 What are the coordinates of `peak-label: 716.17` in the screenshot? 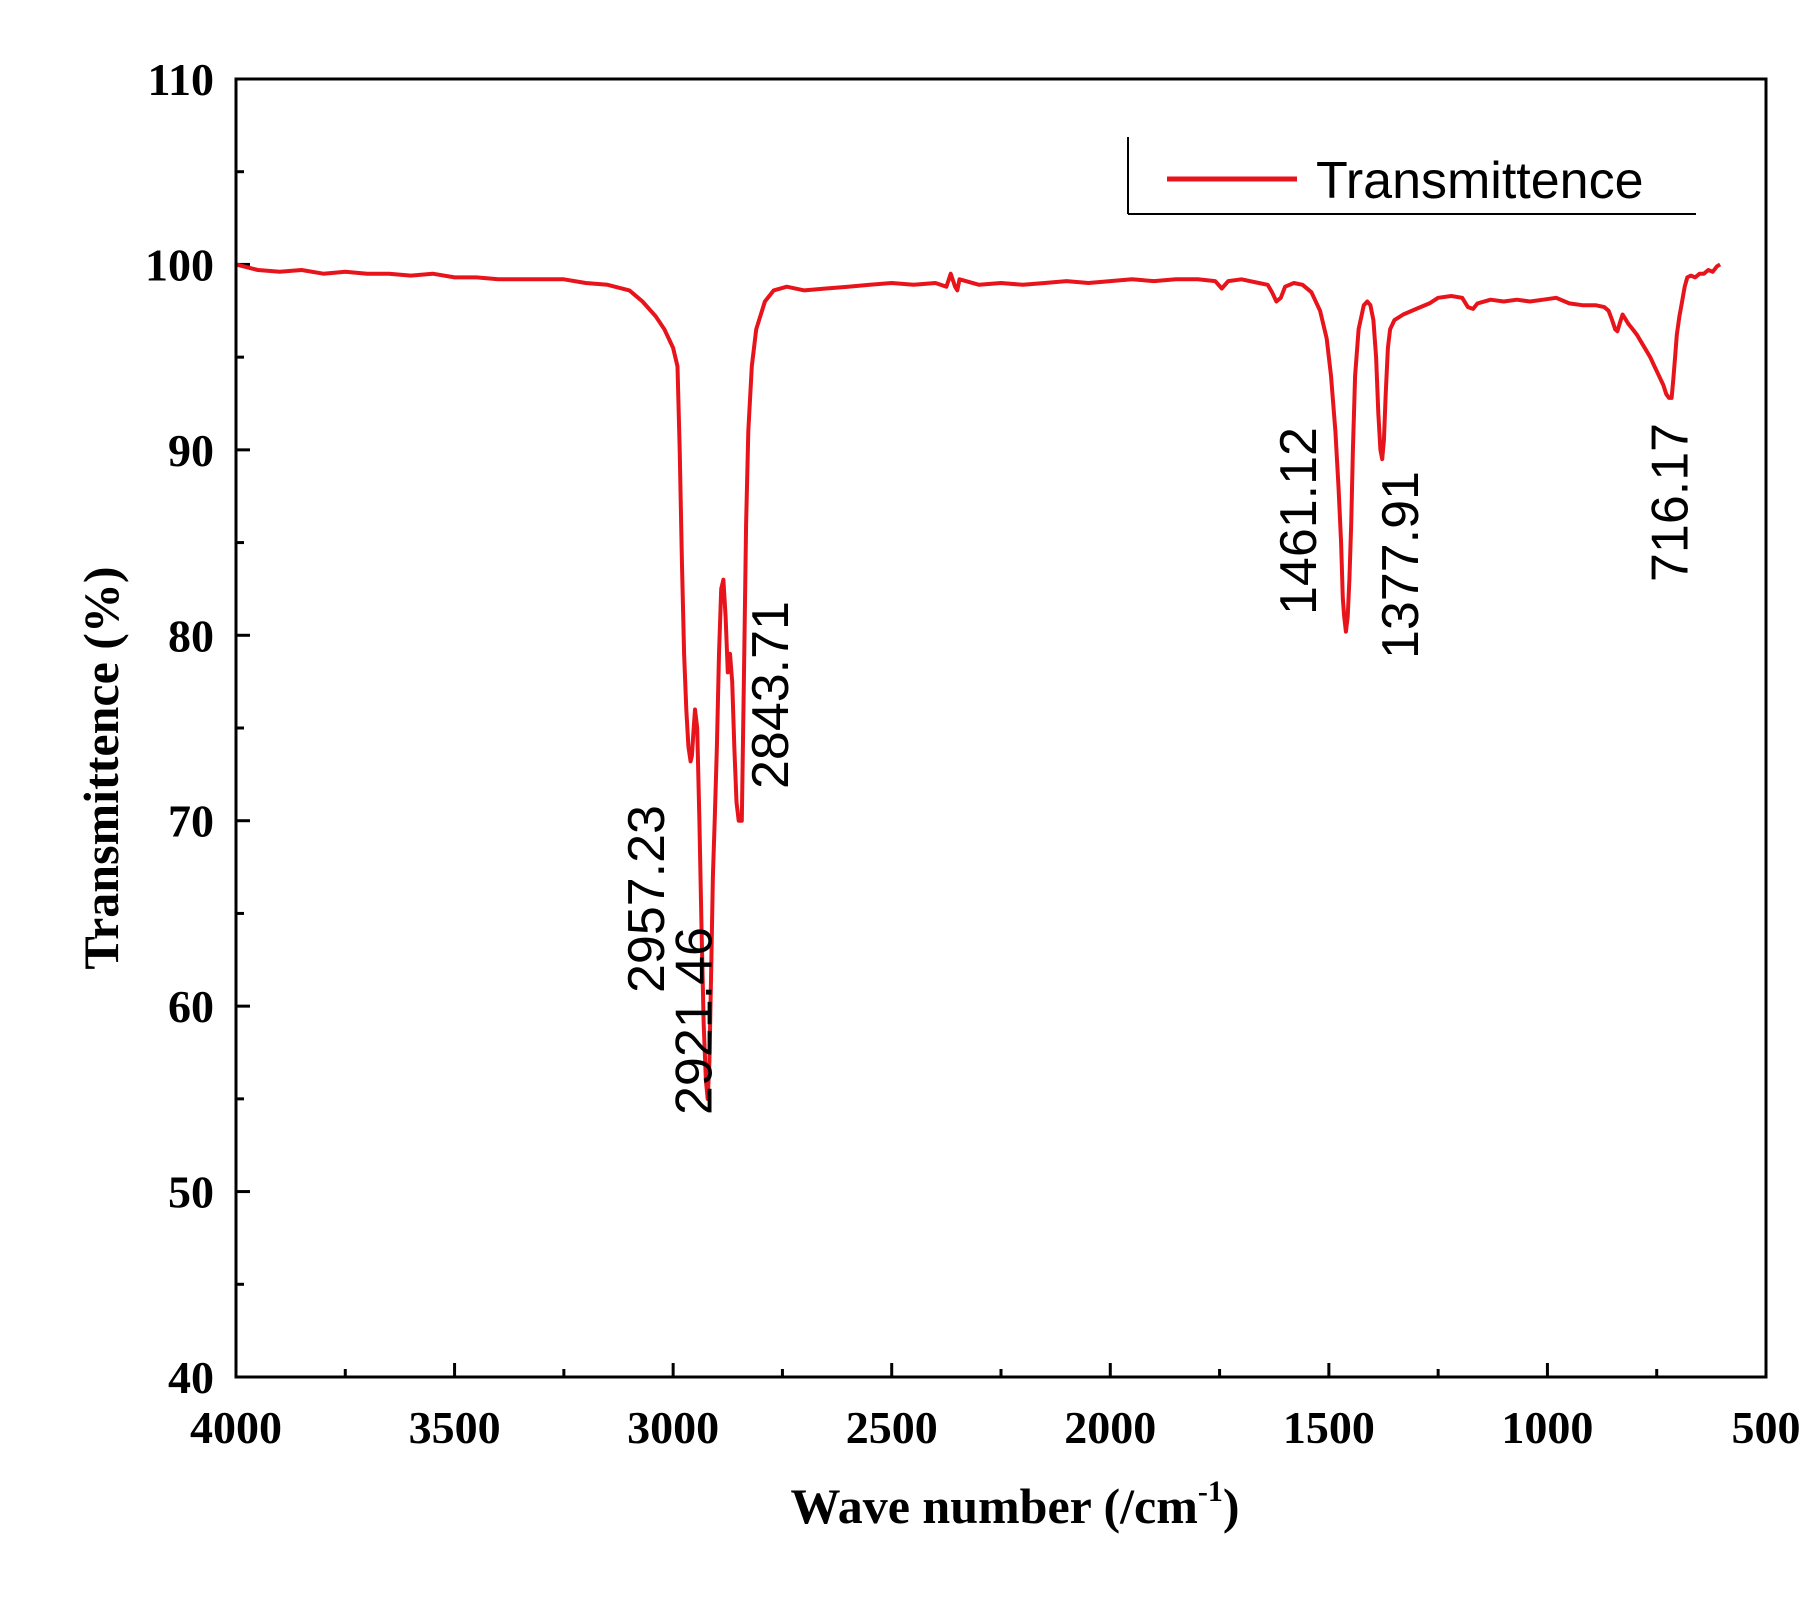 It's located at (1671, 502).